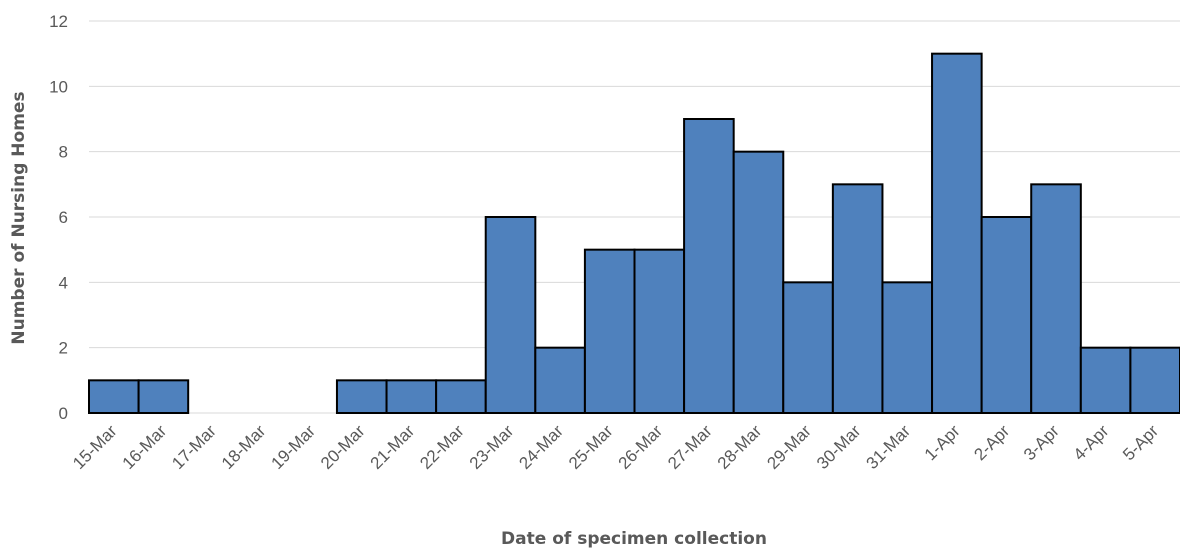 The image size is (1180, 554). Describe the element at coordinates (63, 348) in the screenshot. I see `y-tick-label: 2` at that location.